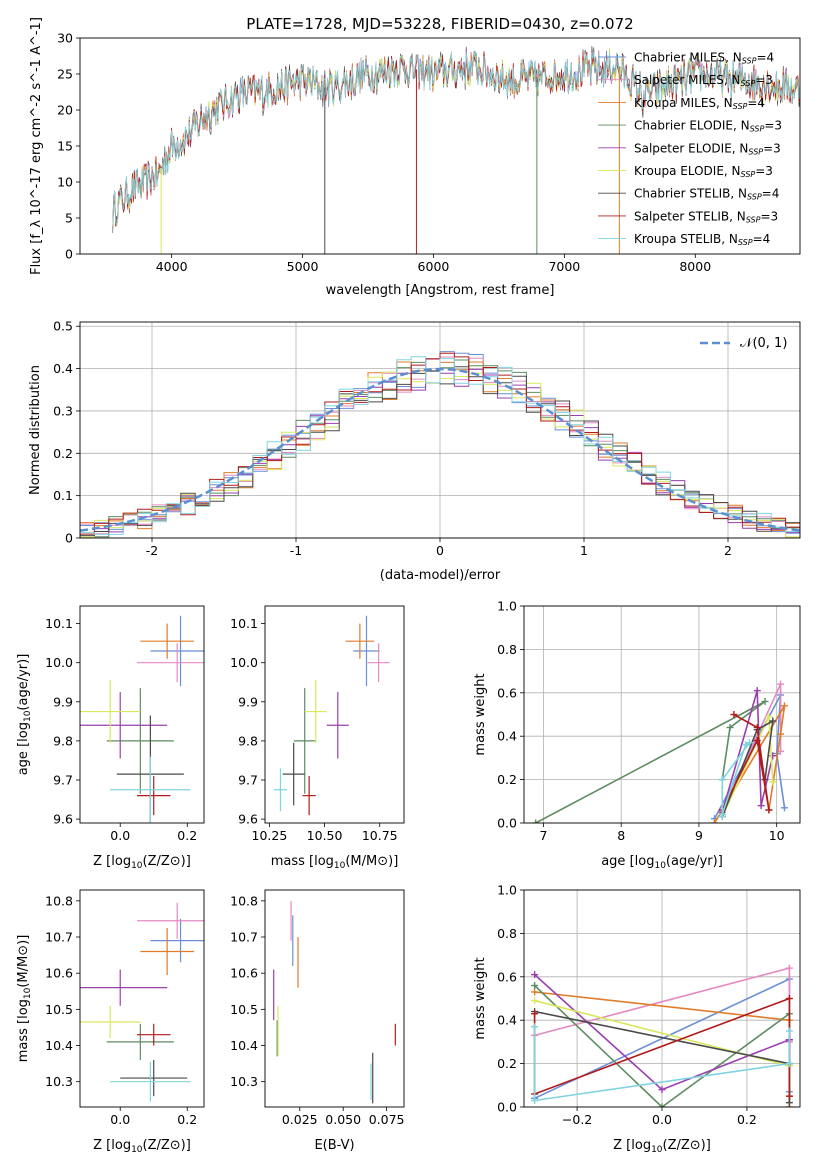 Image resolution: width=819 pixels, height=1170 pixels. What do you see at coordinates (695, 266) in the screenshot?
I see `x-tick-label: 8000` at bounding box center [695, 266].